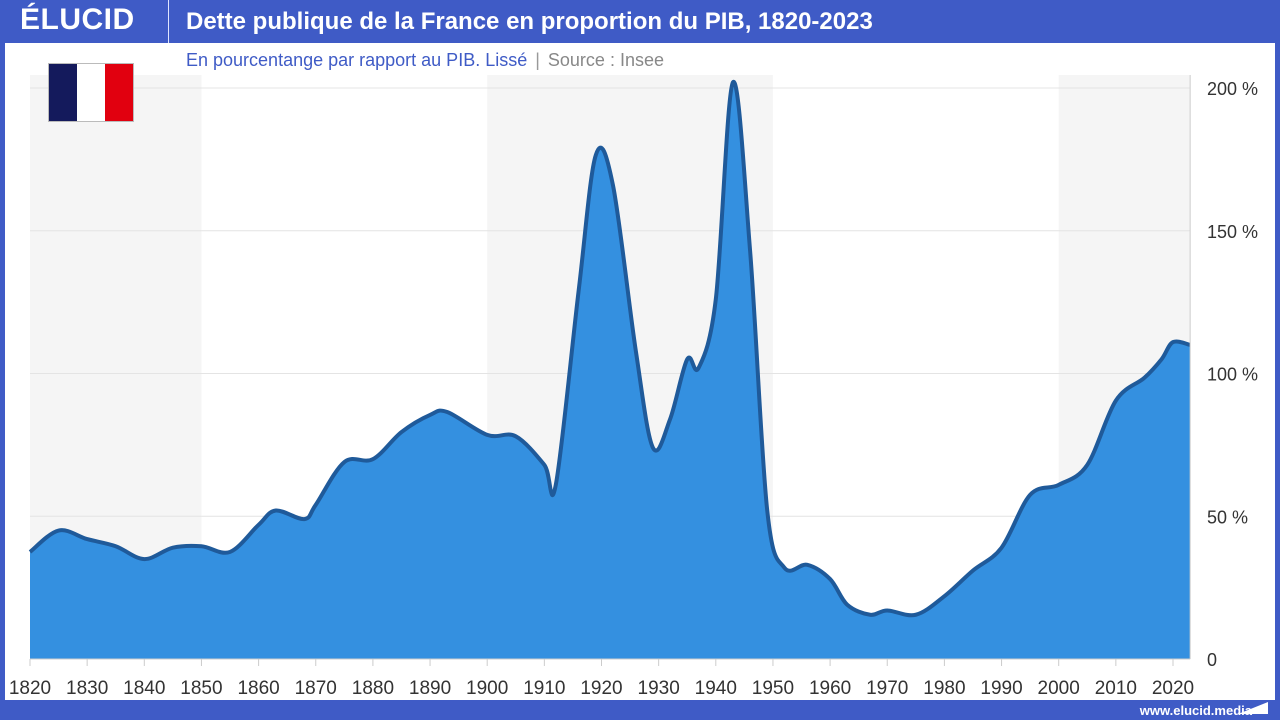 The height and width of the screenshot is (720, 1280). I want to click on x-tick-label: 2000, so click(1059, 688).